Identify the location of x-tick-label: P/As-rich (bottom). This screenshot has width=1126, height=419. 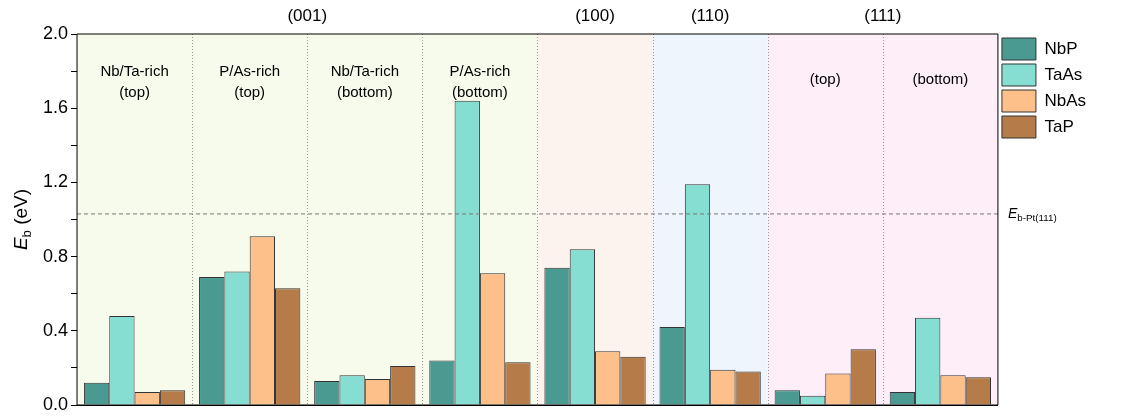
(480, 81).